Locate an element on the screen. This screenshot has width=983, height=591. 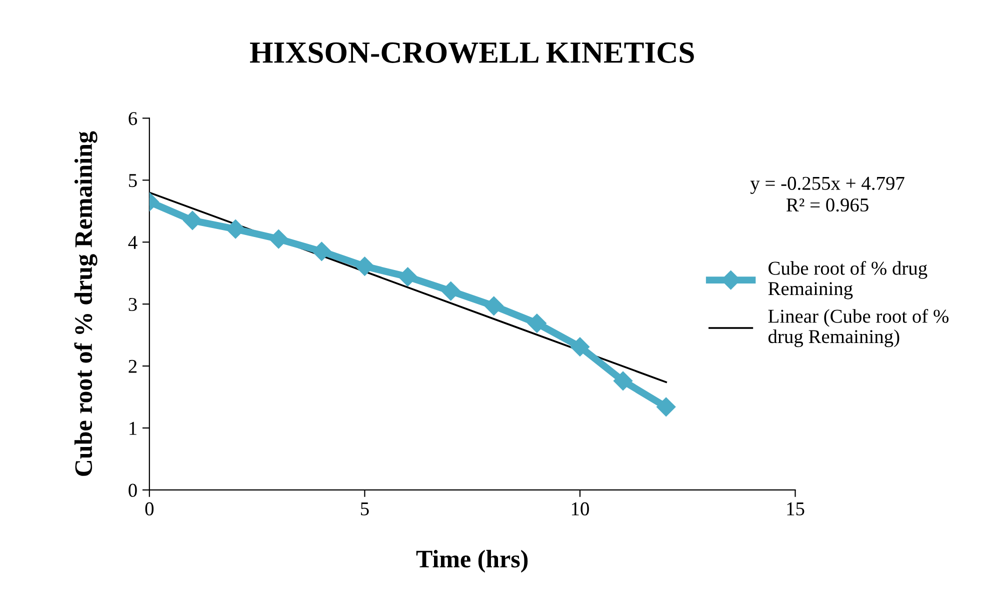
x-tick-label: 15 is located at coordinates (795, 509).